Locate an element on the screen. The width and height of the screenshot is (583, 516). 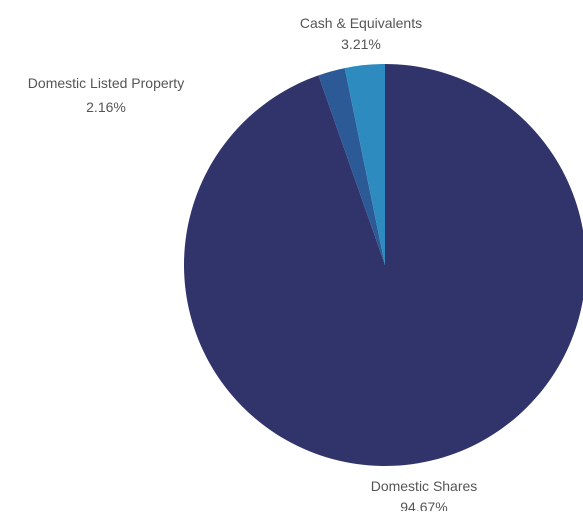
value-domestic-listed-property: 2.16% is located at coordinates (106, 107).